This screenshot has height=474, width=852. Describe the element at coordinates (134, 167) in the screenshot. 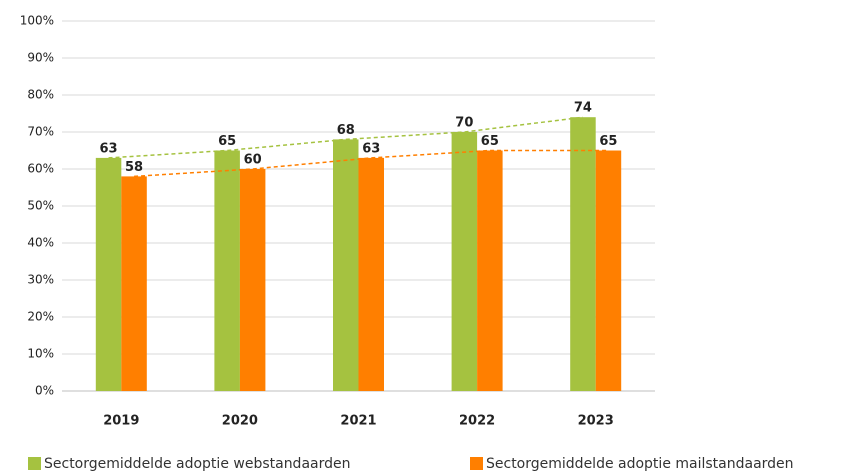

I see `value-label: 58` at that location.